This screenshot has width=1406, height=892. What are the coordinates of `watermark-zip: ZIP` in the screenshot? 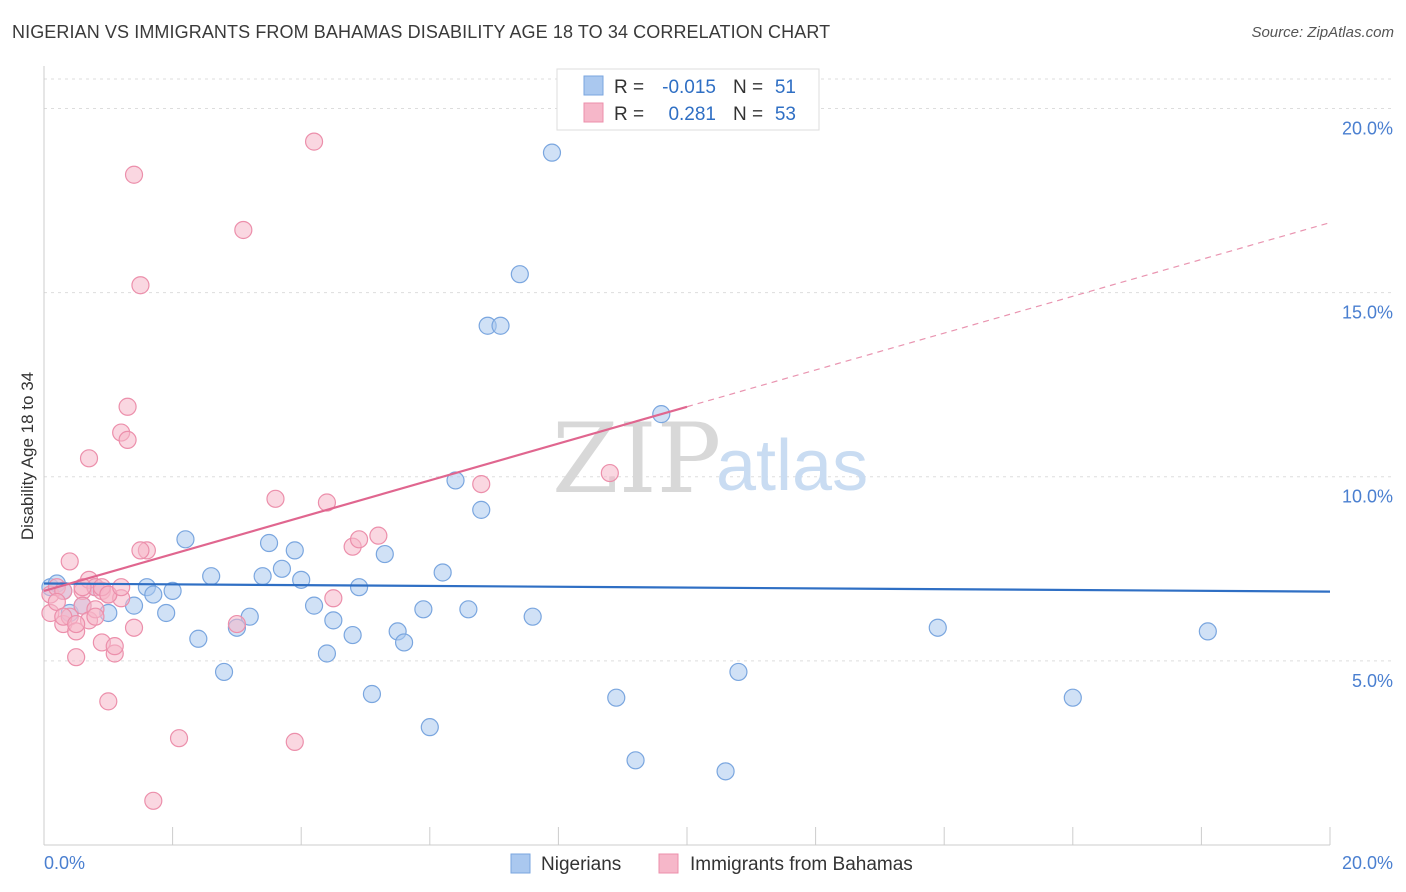 It's located at (636, 459).